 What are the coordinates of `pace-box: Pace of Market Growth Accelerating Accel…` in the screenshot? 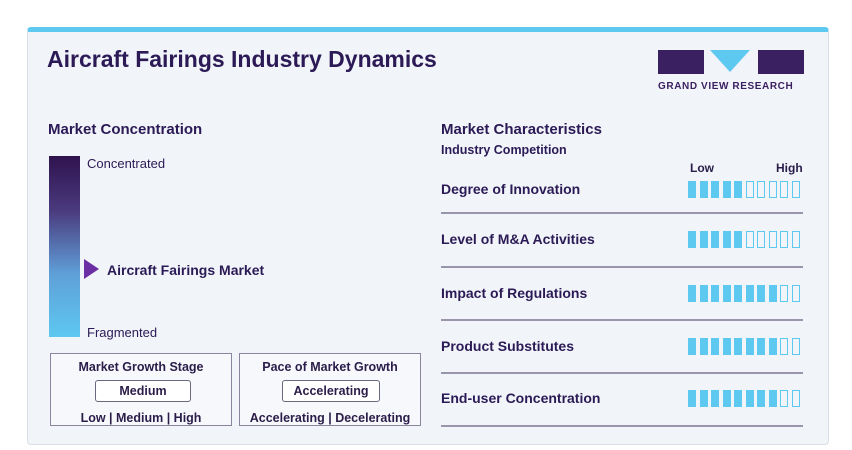 It's located at (330, 389).